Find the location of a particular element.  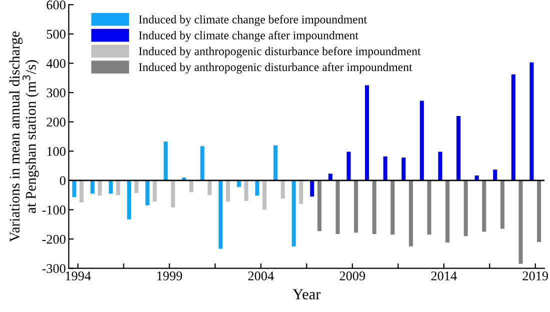

y-axis-title: Variations in mean annual discharge at Pengshan station (m$^{3}$/s) is located at coordinates (24, 136).